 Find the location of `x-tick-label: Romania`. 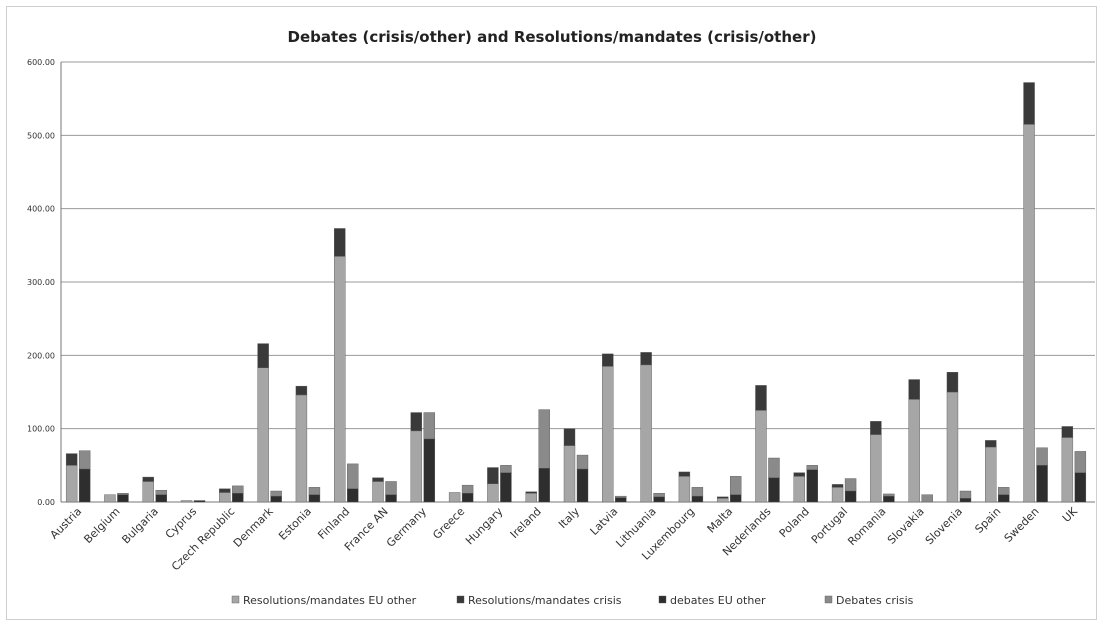

x-tick-label: Romania is located at coordinates (866, 526).